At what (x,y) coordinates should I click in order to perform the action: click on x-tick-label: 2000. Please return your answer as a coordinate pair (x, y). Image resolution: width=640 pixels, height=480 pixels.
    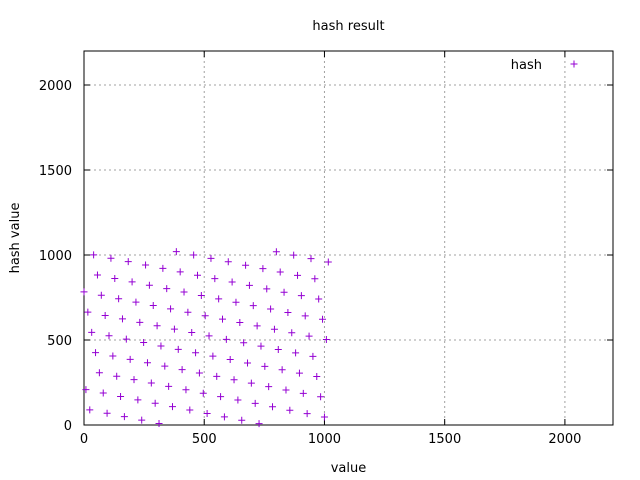
    Looking at the image, I should click on (564, 439).